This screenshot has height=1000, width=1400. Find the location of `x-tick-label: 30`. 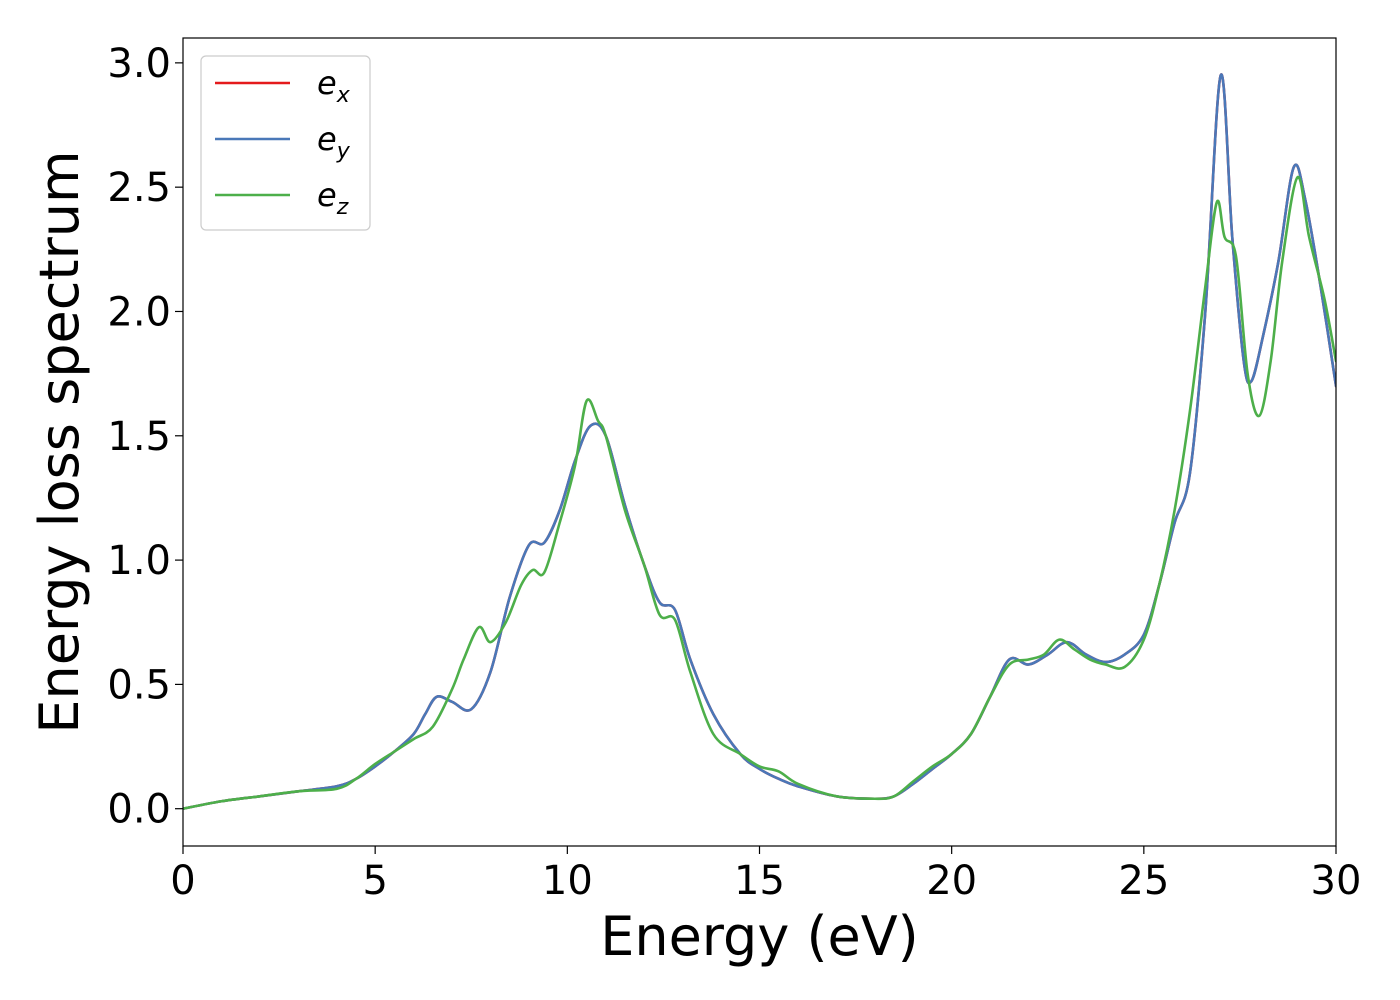

x-tick-label: 30 is located at coordinates (1336, 881).